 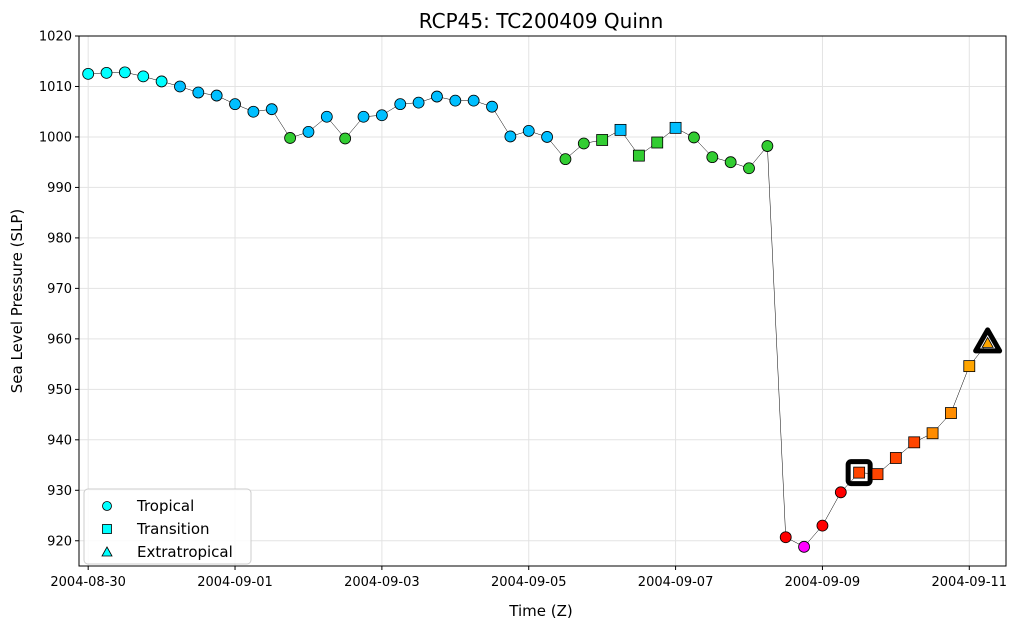 What do you see at coordinates (55, 37) in the screenshot?
I see `y-tick-label: 1020` at bounding box center [55, 37].